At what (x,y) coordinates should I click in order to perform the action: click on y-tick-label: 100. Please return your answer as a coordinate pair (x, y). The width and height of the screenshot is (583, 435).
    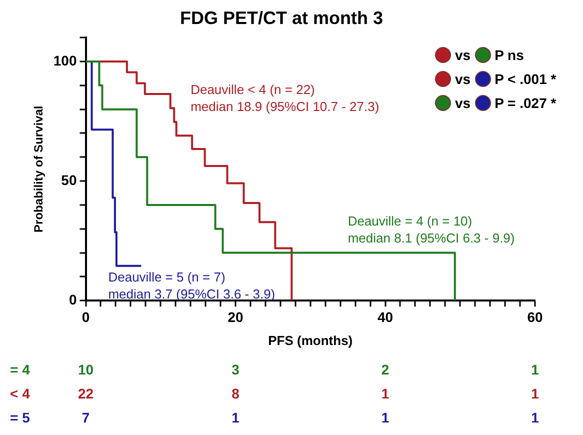
    Looking at the image, I should click on (65, 60).